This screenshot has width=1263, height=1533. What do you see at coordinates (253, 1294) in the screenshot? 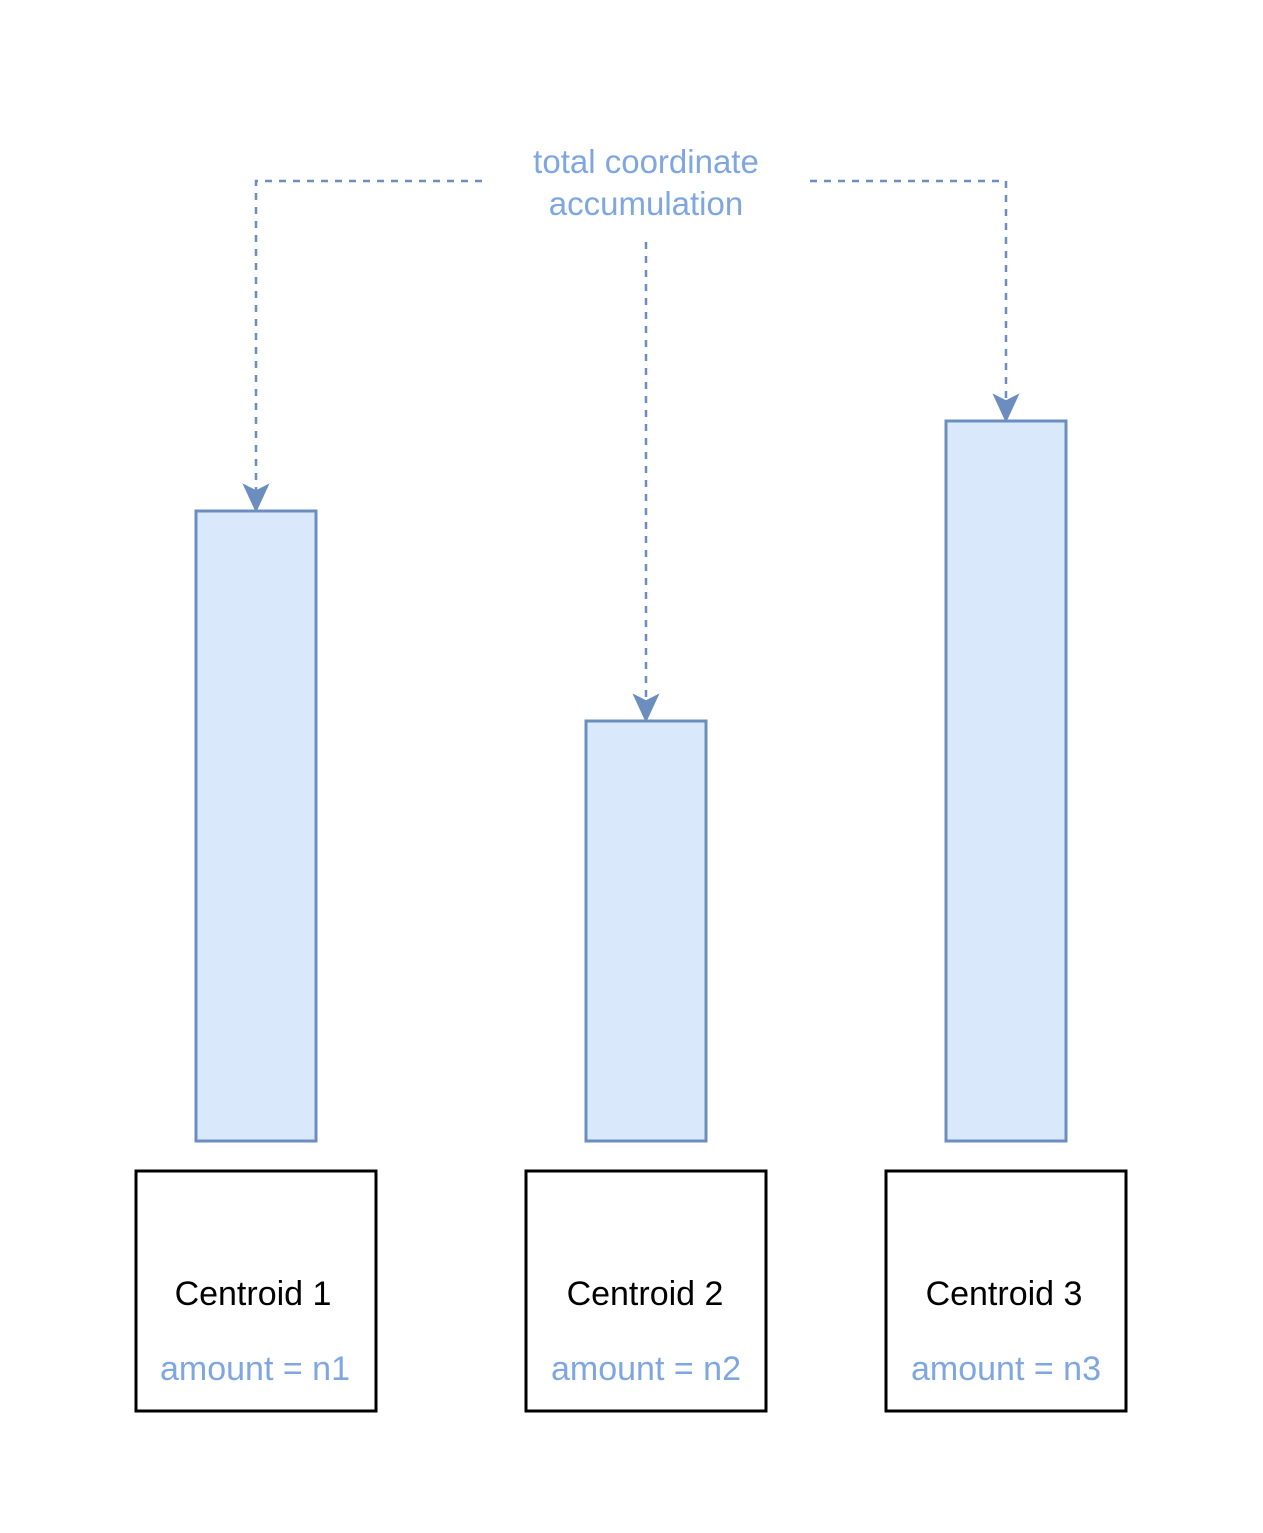
I see `centroid-label: Centroid 1` at bounding box center [253, 1294].